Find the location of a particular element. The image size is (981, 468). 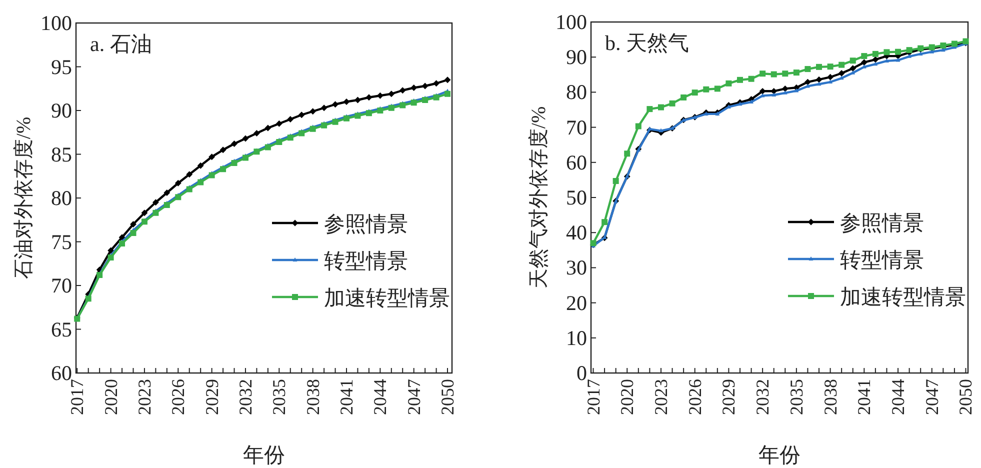

y-tick-label: 95 is located at coordinates (61, 66).